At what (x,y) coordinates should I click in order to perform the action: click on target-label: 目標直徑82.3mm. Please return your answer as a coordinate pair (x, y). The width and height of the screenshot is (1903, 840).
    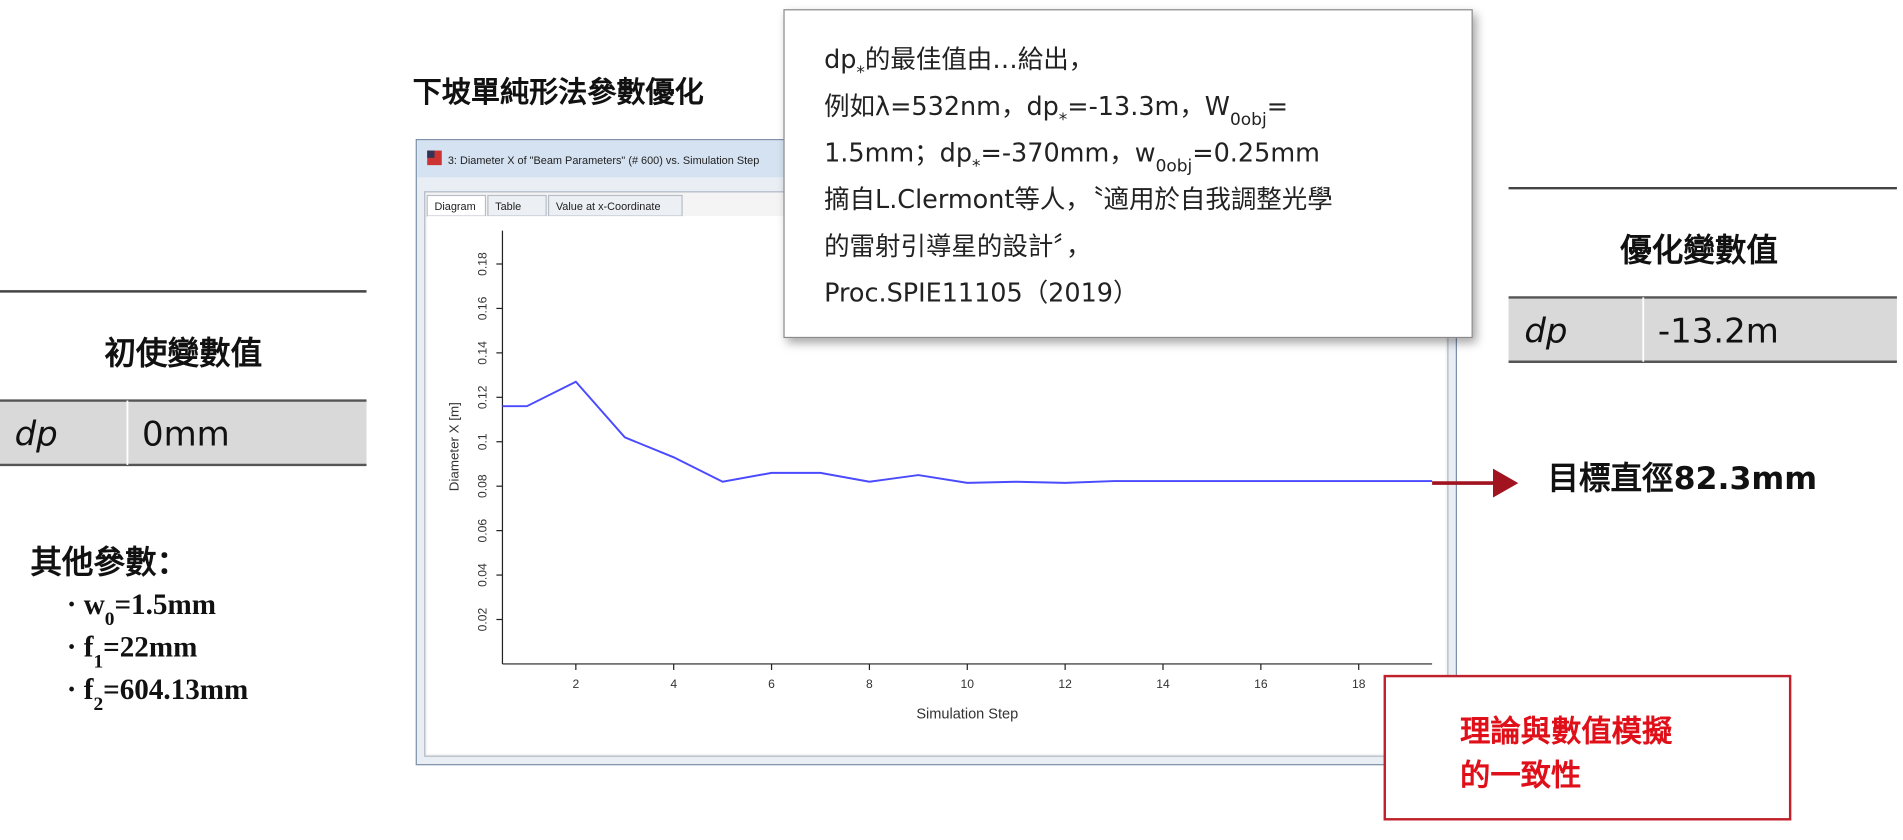
    Looking at the image, I should click on (1682, 479).